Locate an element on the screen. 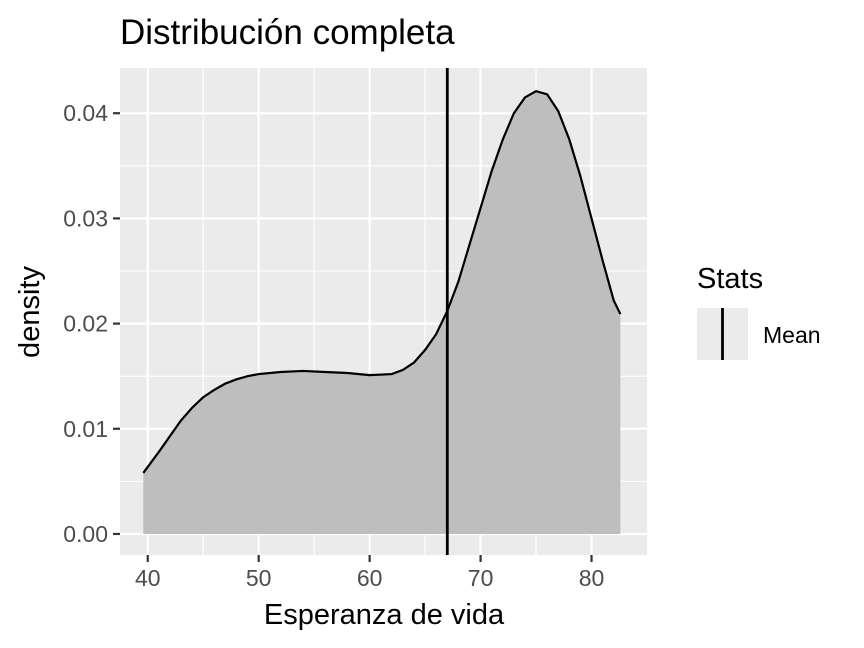 Image resolution: width=864 pixels, height=648 pixels. x-axis: 40 50 60 70 80 is located at coordinates (369, 573).